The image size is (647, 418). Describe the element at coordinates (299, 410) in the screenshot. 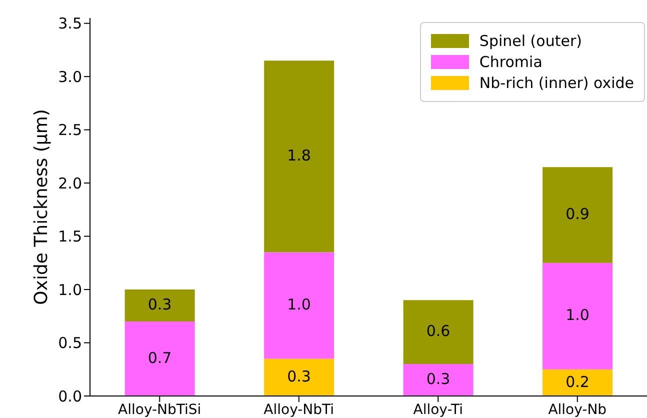

I see `x-tick-label: Alloy-NbTi` at that location.